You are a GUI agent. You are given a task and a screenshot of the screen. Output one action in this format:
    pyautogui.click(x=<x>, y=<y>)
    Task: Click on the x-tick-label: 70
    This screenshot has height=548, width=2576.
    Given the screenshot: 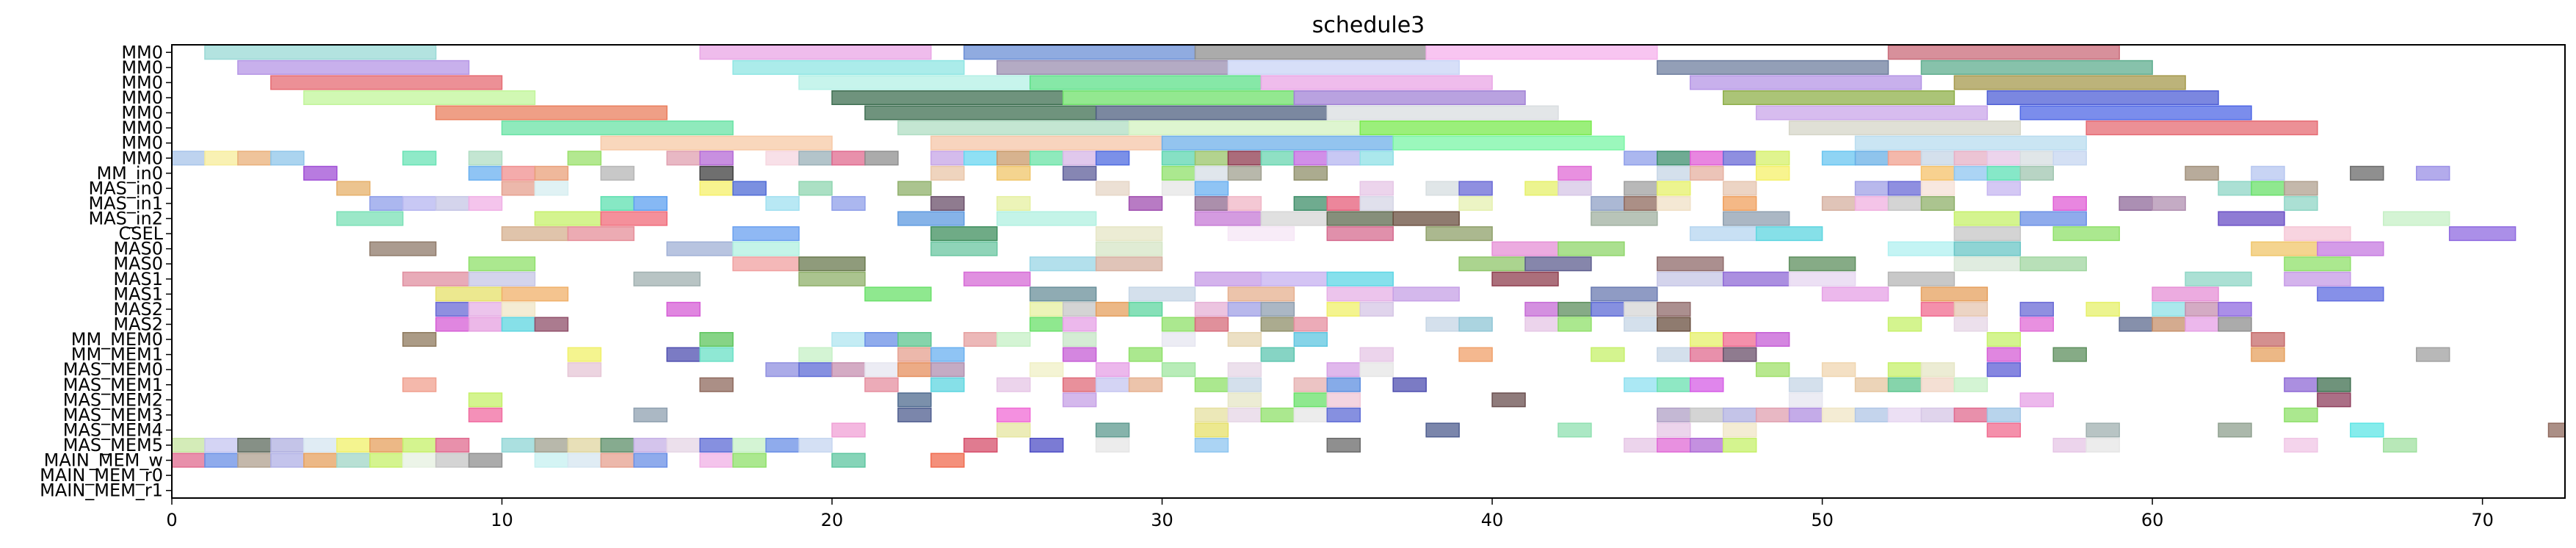 What is the action you would take?
    pyautogui.click(x=2482, y=520)
    